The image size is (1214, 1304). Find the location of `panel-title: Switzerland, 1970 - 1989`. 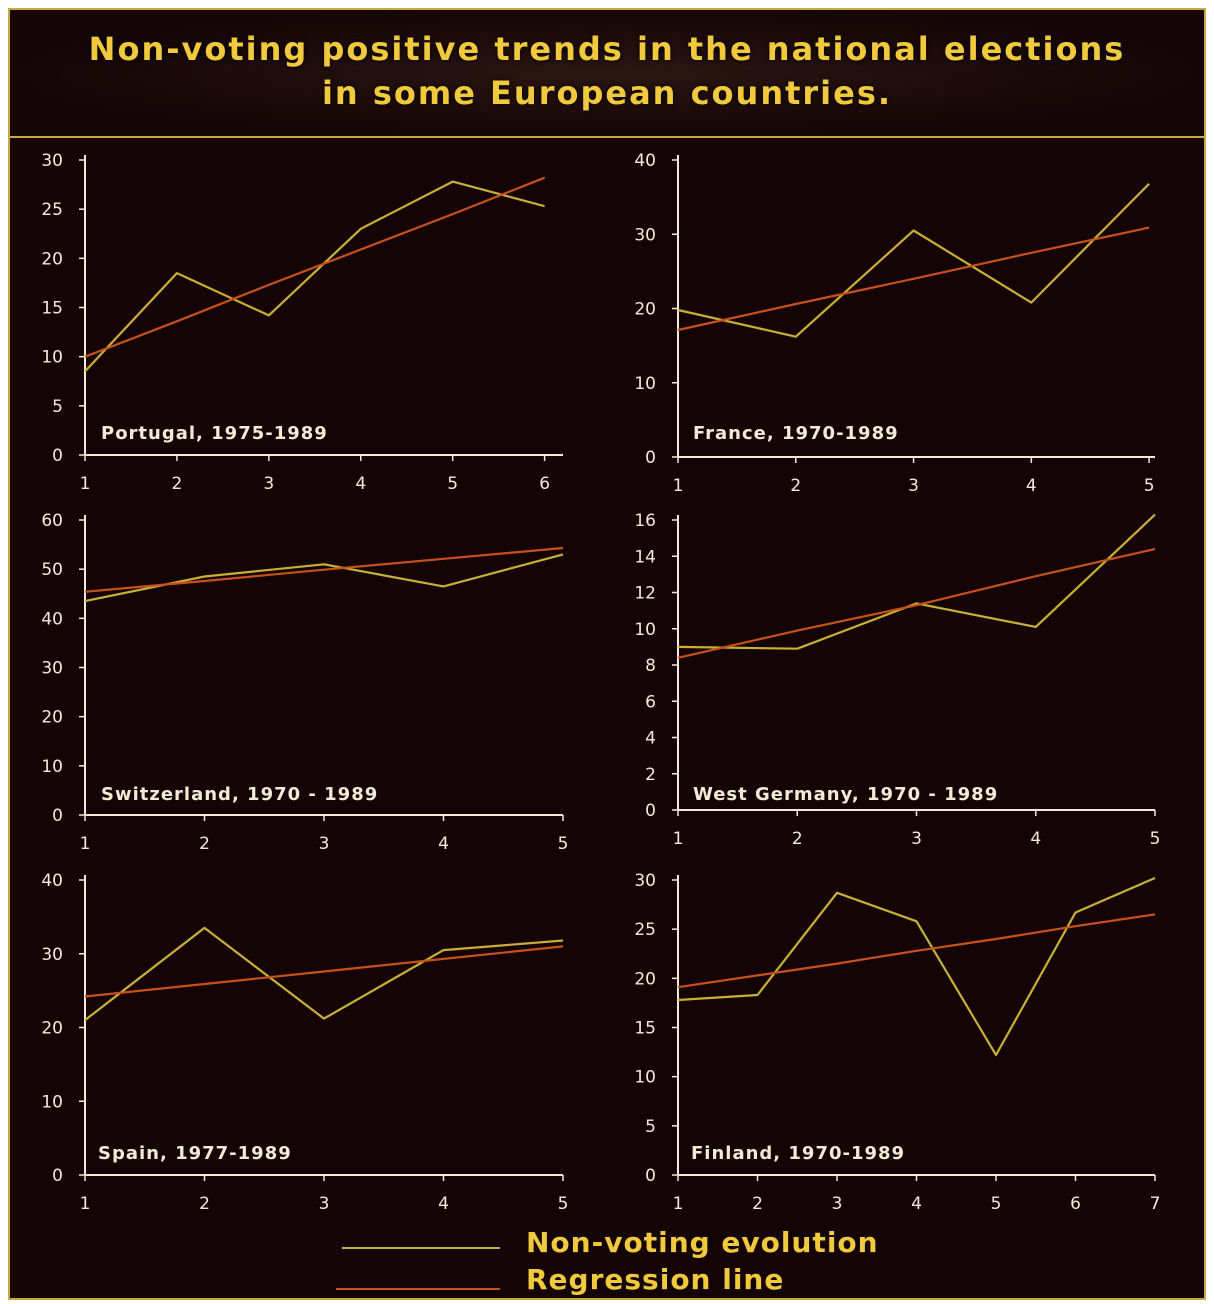

panel-title: Switzerland, 1970 - 1989 is located at coordinates (239, 794).